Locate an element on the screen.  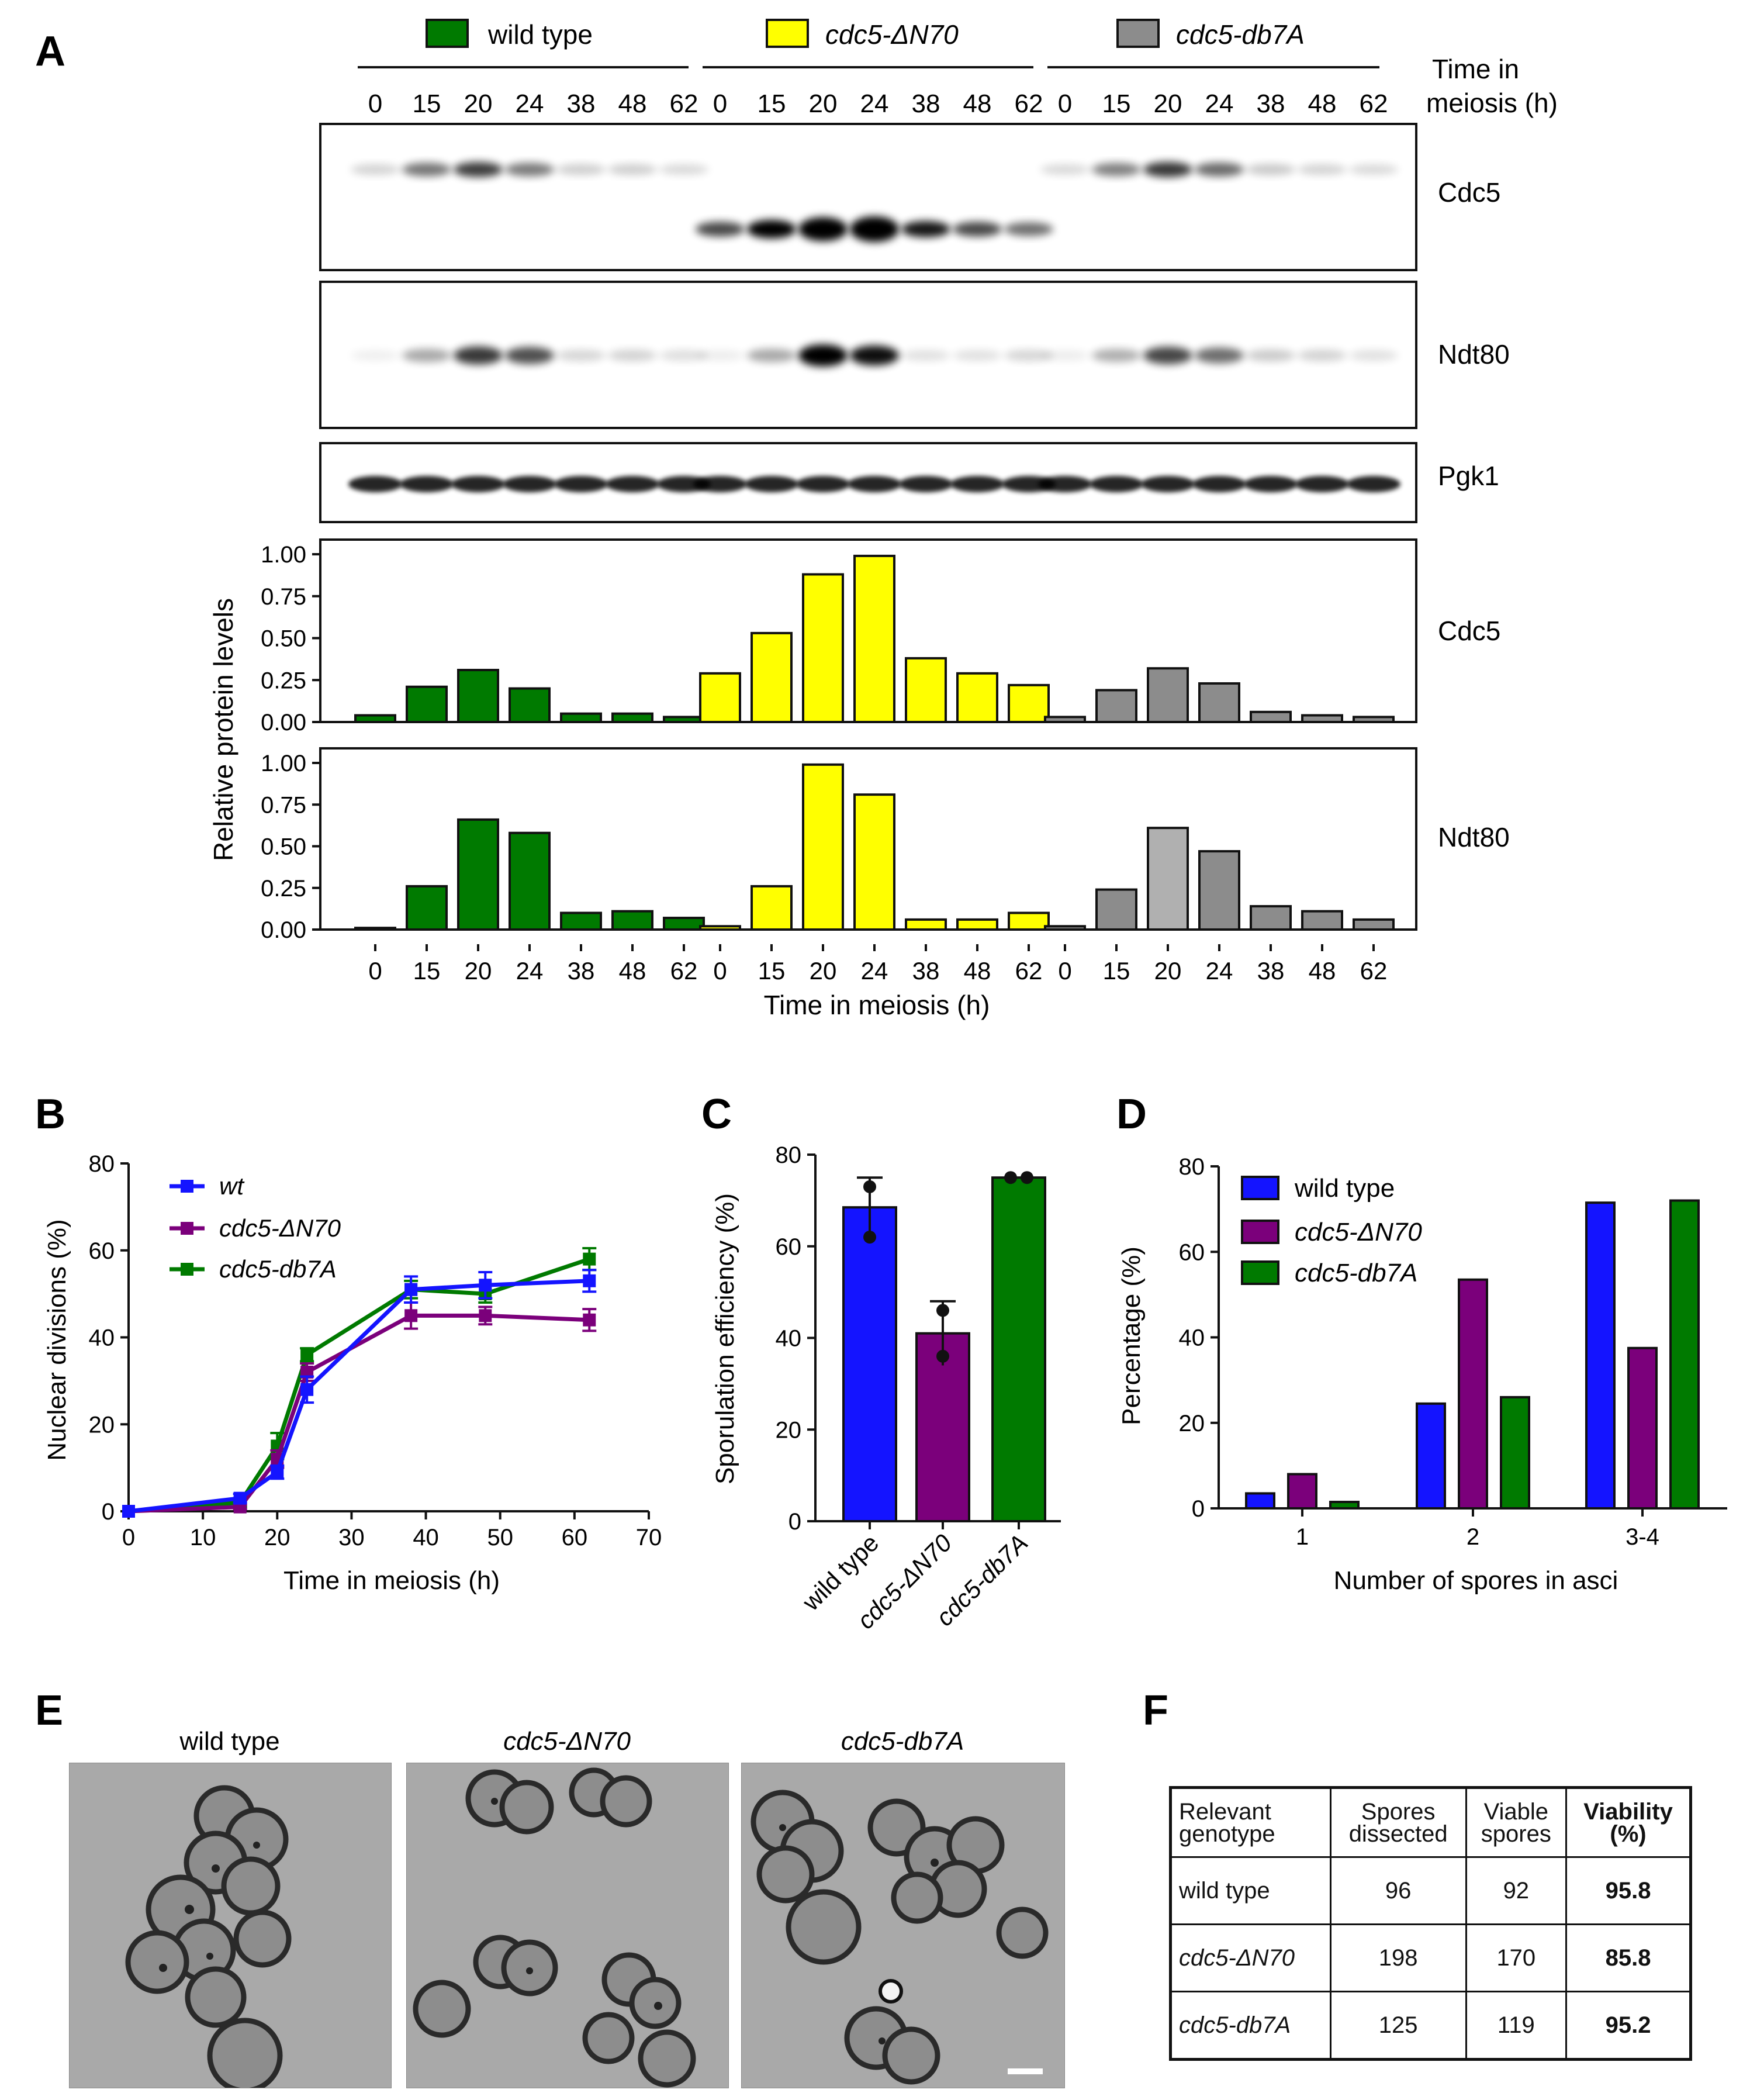
y-tick-label: 0.00 is located at coordinates (283, 722).